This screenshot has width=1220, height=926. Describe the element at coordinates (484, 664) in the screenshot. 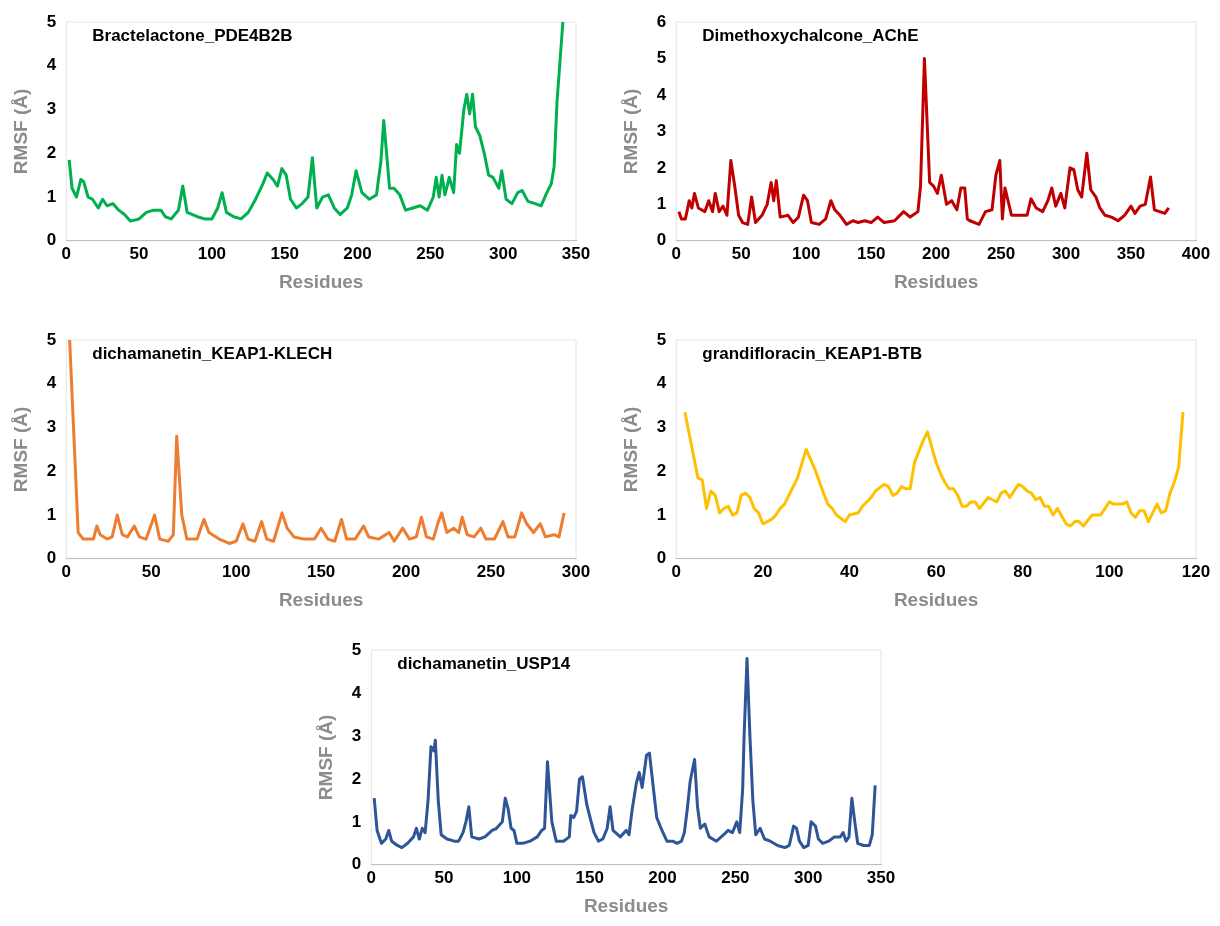

I see `chart-title: dichamanetin_USP14` at that location.